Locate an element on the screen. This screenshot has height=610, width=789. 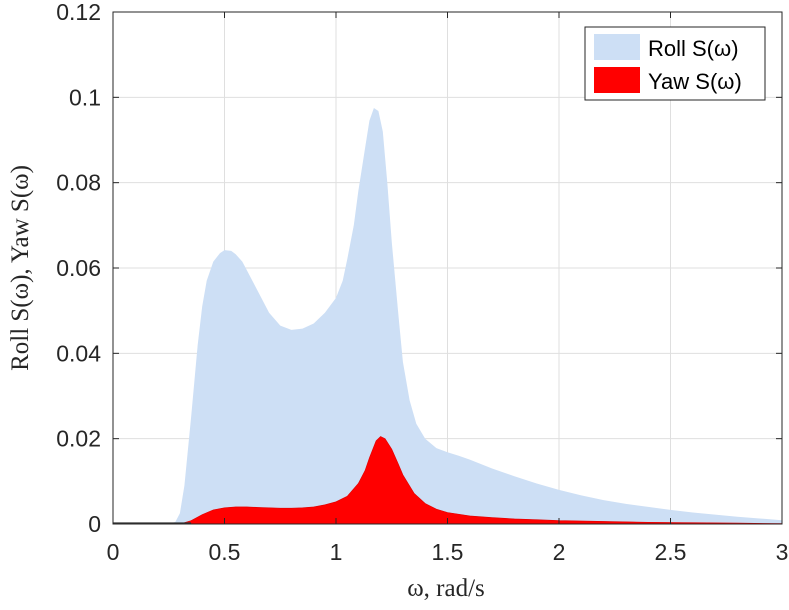
y-tick-label: 0 is located at coordinates (94, 524).